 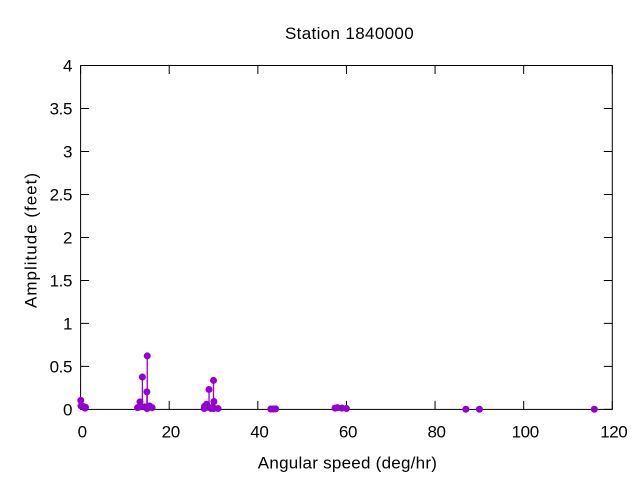 I want to click on svg-text: 2.5, so click(x=61, y=195).